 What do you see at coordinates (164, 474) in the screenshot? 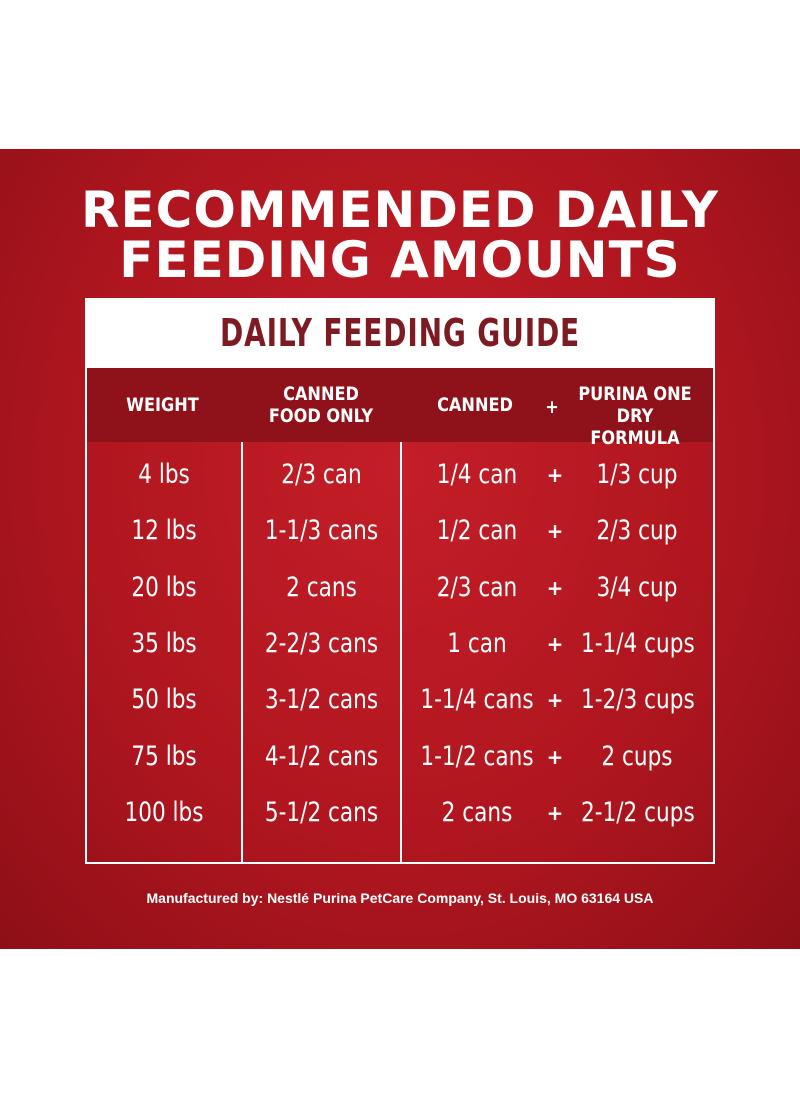
I see `cell-weight: 4 lbs` at bounding box center [164, 474].